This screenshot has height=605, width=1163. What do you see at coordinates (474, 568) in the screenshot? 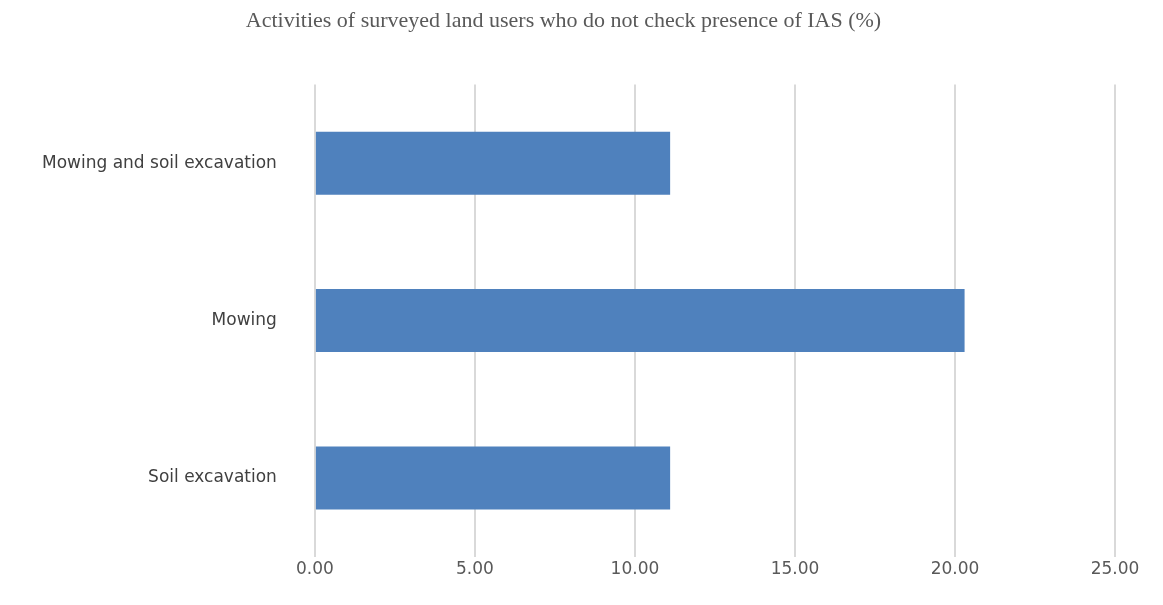
I see `x-tick-label: 5.00` at bounding box center [474, 568].